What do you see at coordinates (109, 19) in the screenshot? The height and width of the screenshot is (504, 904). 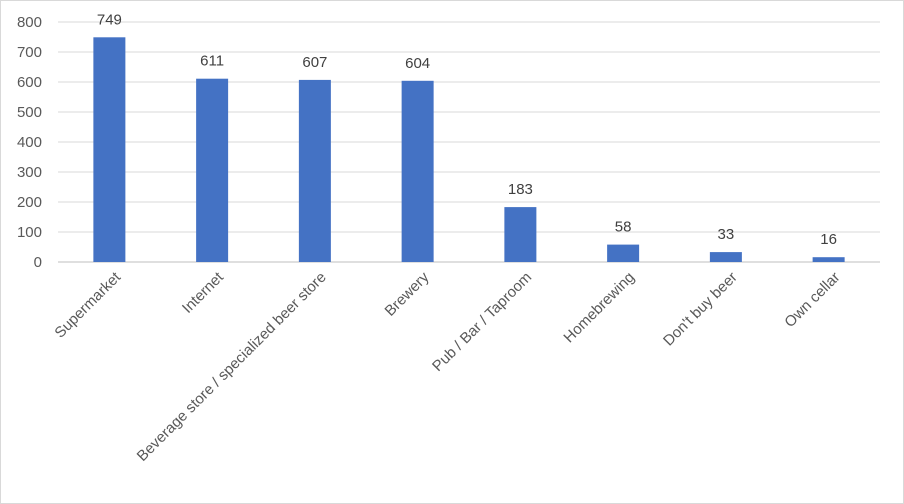 I see `data-label: 749` at bounding box center [109, 19].